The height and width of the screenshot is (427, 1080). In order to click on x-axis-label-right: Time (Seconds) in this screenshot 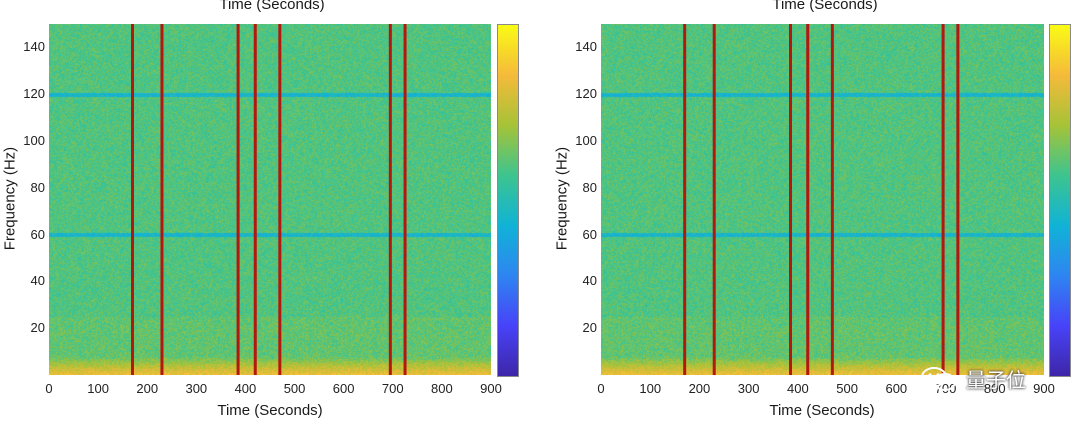, I will do `click(822, 410)`.